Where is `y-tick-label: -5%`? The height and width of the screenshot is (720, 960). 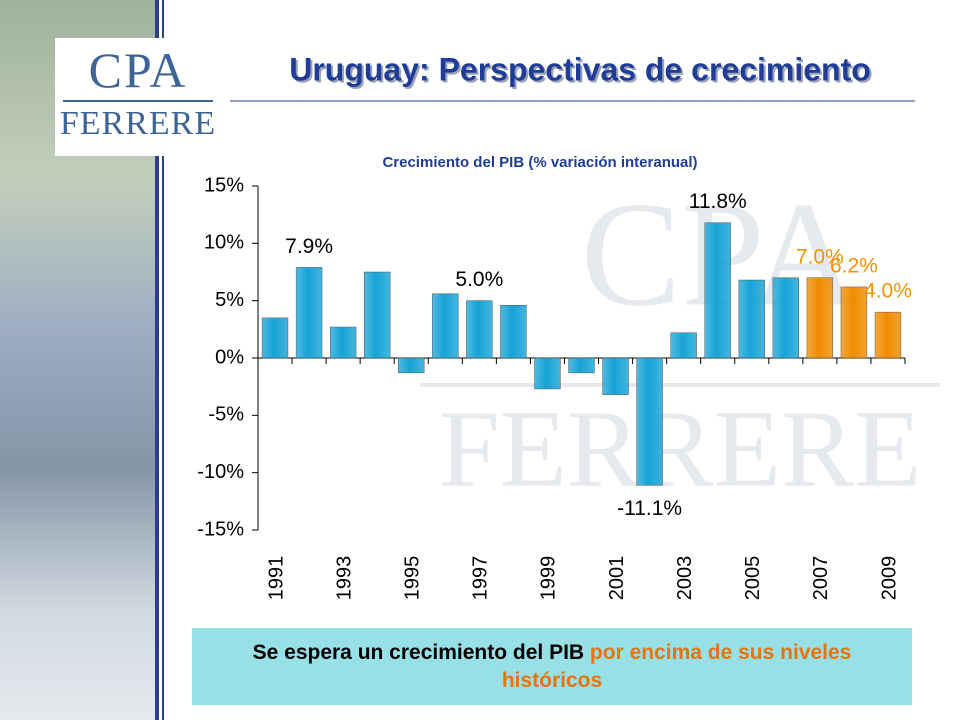
y-tick-label: -5% is located at coordinates (226, 415).